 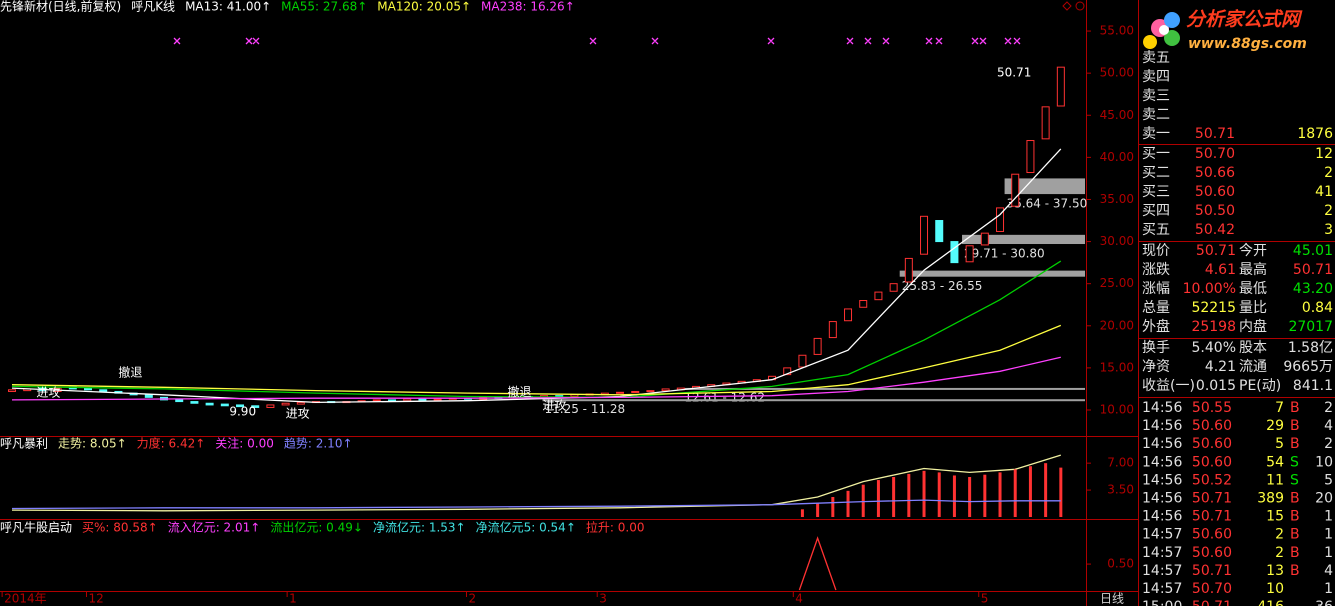 I want to click on logo-title: 分析家公式网, so click(x=1244, y=20).